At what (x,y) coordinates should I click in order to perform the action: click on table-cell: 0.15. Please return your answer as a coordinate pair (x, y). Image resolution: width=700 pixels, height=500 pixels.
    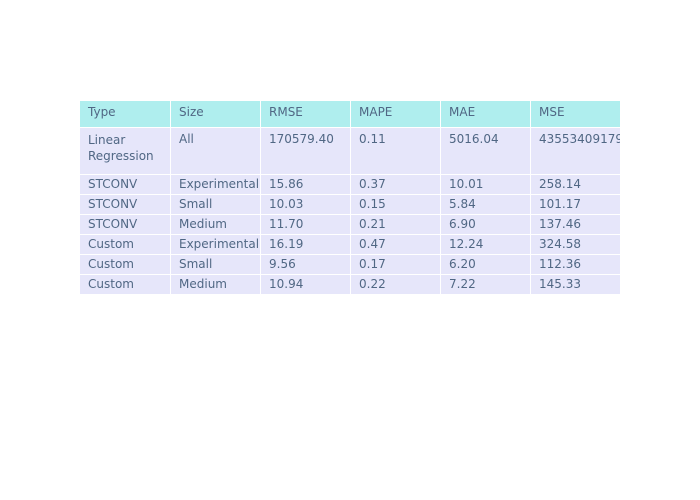
    Looking at the image, I should click on (395, 204).